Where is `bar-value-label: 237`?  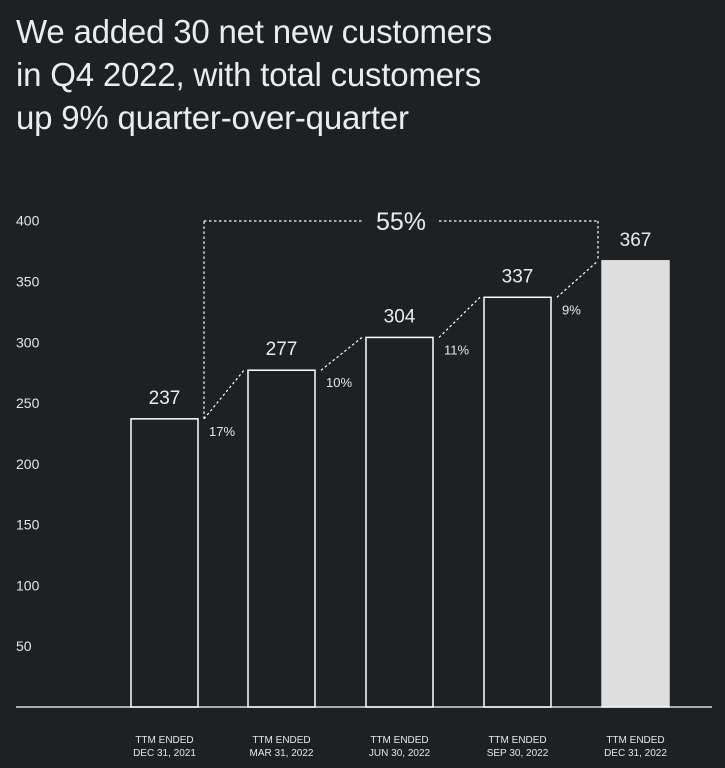
bar-value-label: 237 is located at coordinates (165, 398).